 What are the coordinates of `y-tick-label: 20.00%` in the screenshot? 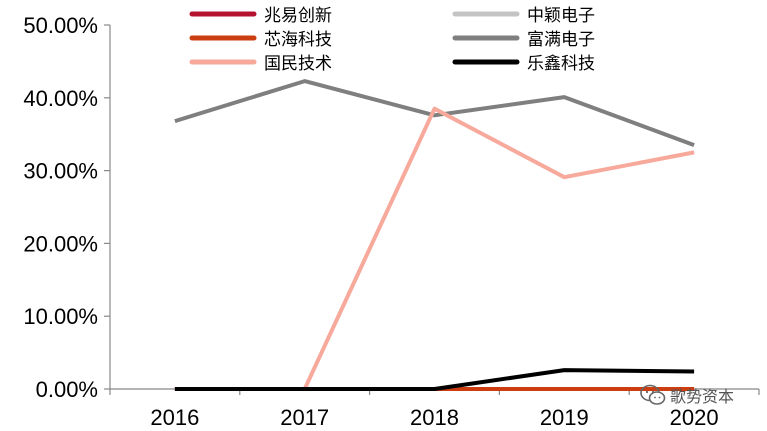 It's located at (60, 243).